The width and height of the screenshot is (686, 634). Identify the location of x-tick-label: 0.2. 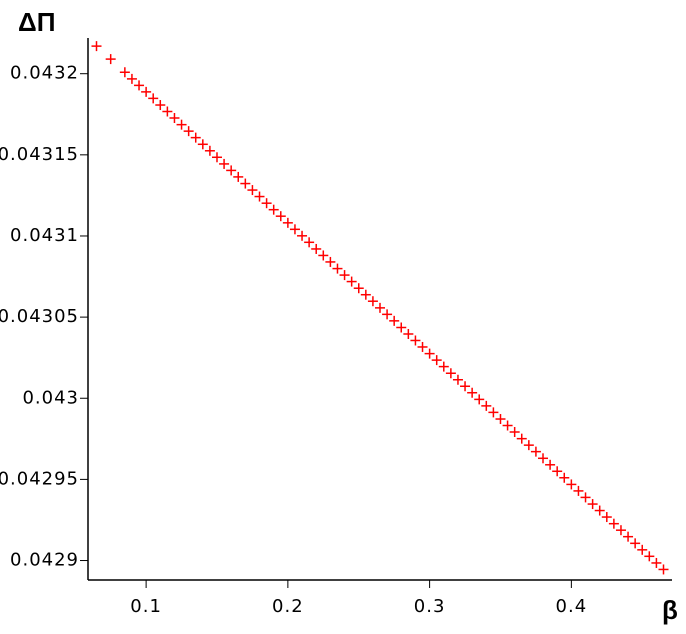
(288, 606).